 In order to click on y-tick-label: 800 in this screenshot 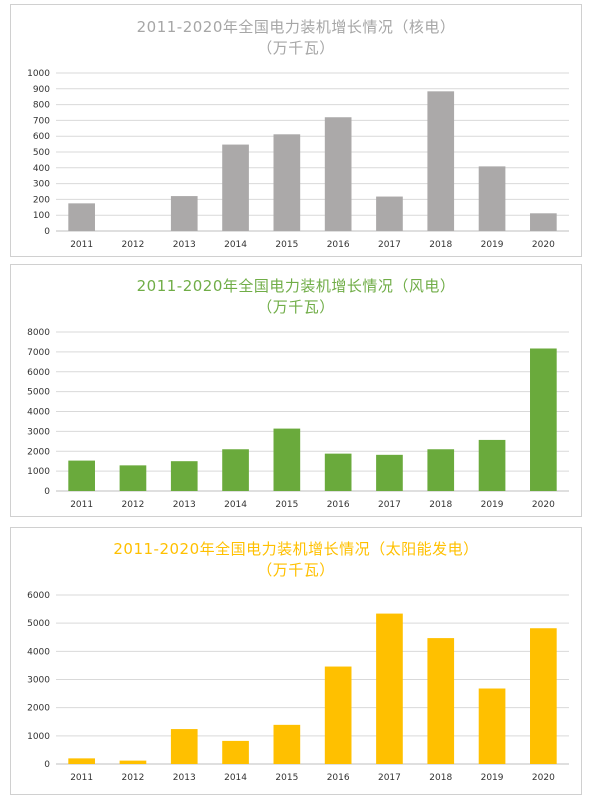, I will do `click(41, 106)`.